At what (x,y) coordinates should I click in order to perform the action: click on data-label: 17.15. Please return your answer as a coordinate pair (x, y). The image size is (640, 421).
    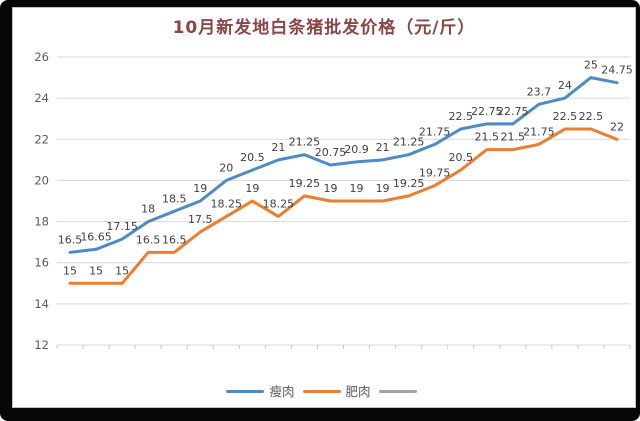
    Looking at the image, I should click on (122, 226).